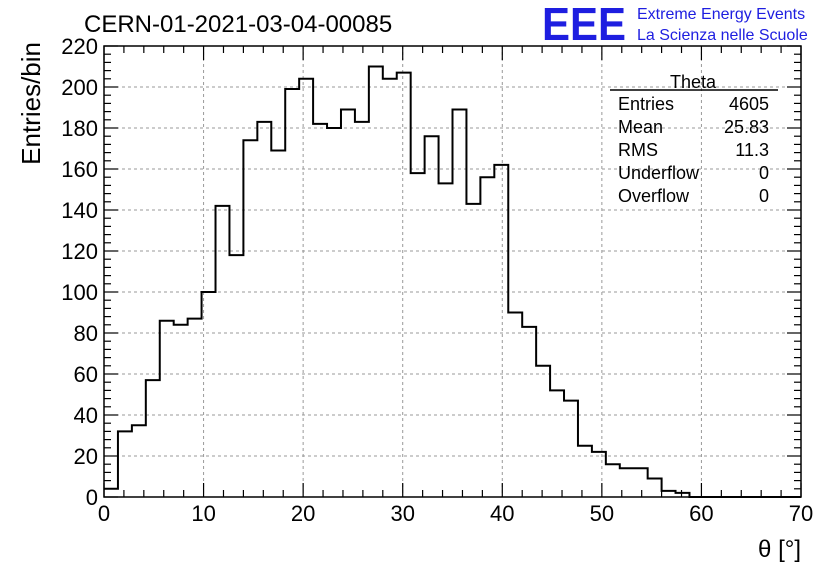  Describe the element at coordinates (79, 87) in the screenshot. I see `y-tick-label: 200` at that location.